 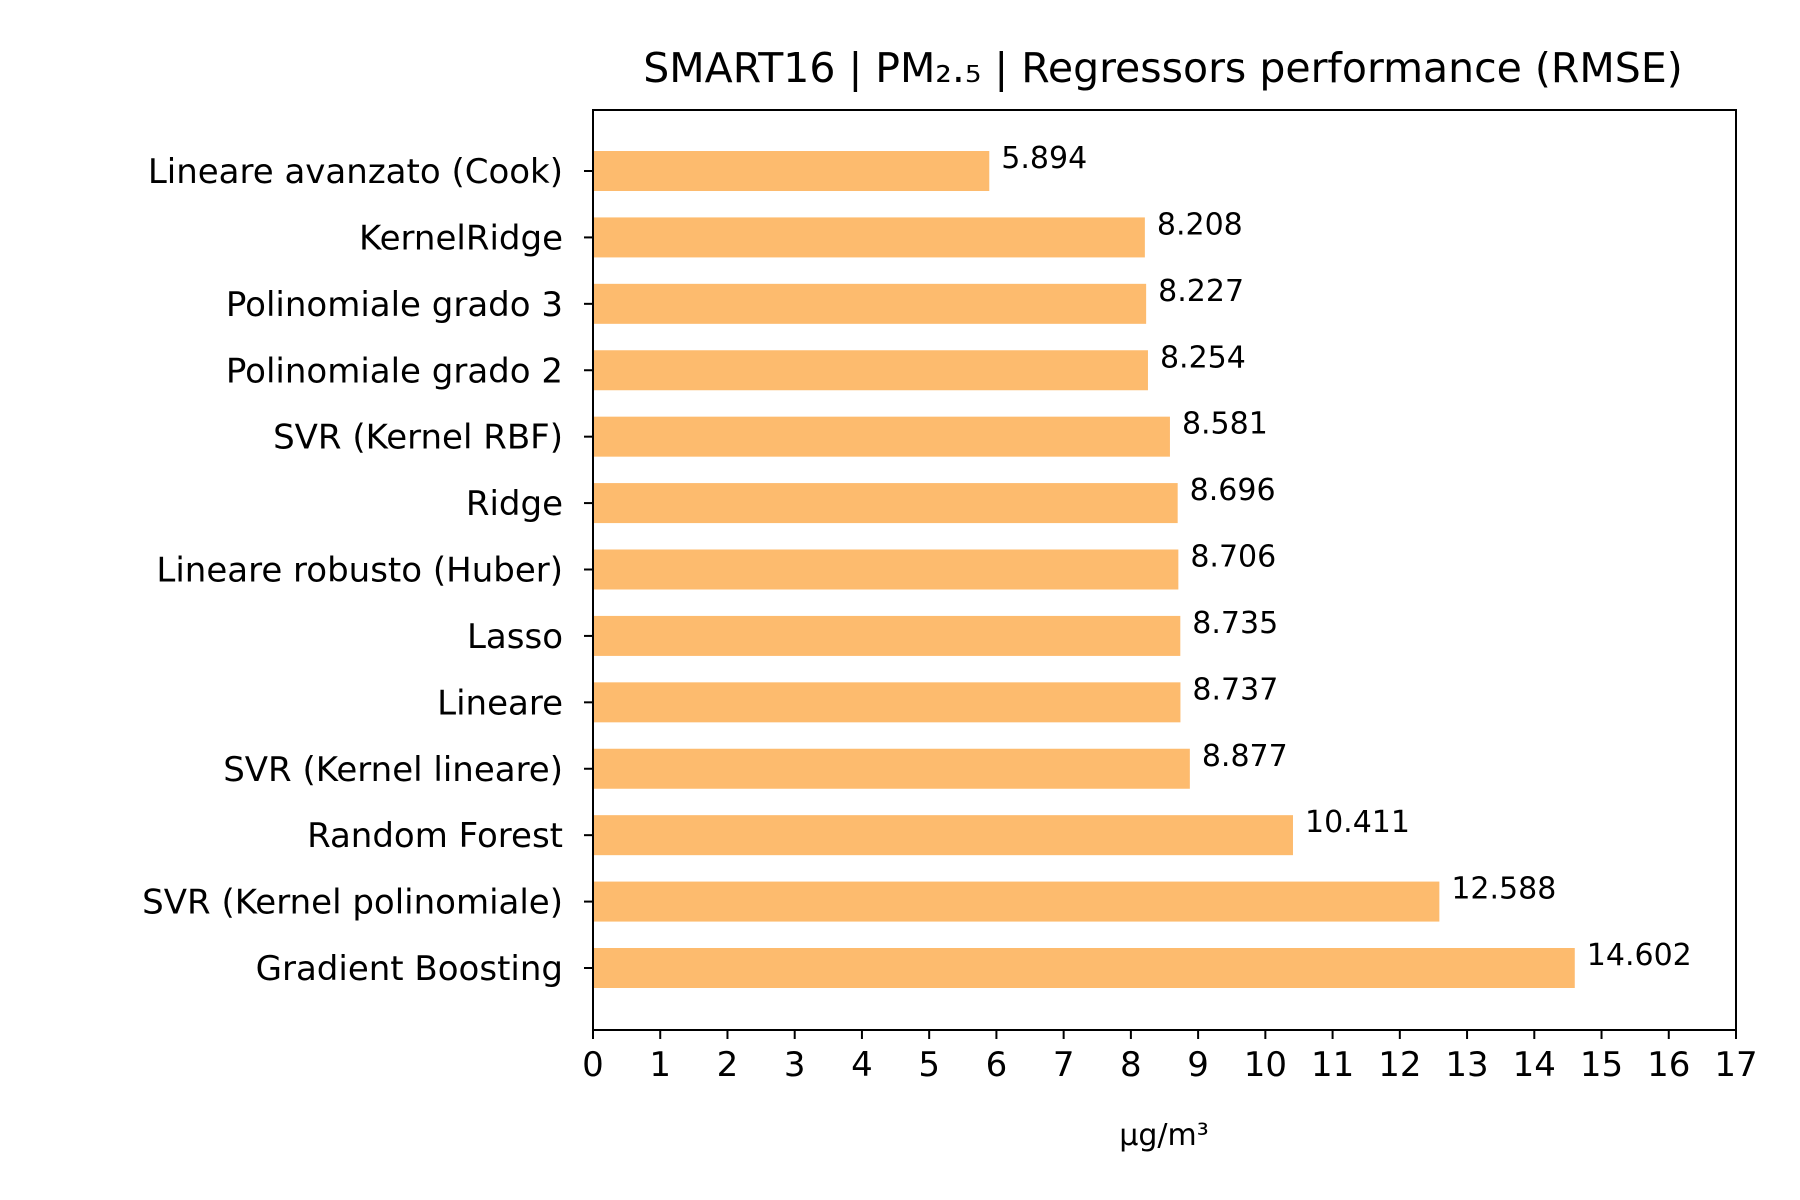 What do you see at coordinates (1601, 1065) in the screenshot?
I see `x-tick-label: 15` at bounding box center [1601, 1065].